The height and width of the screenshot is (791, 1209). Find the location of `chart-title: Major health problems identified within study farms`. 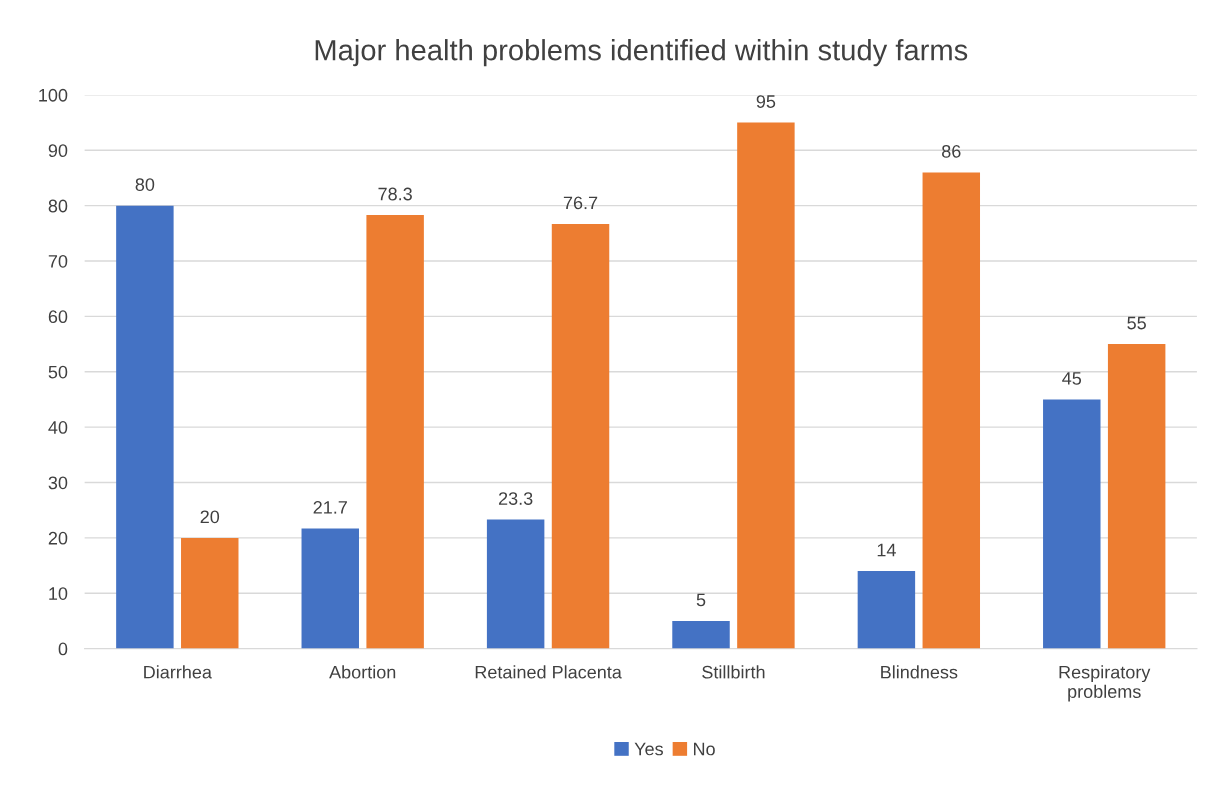

chart-title: Major health problems identified within study farms is located at coordinates (641, 53).